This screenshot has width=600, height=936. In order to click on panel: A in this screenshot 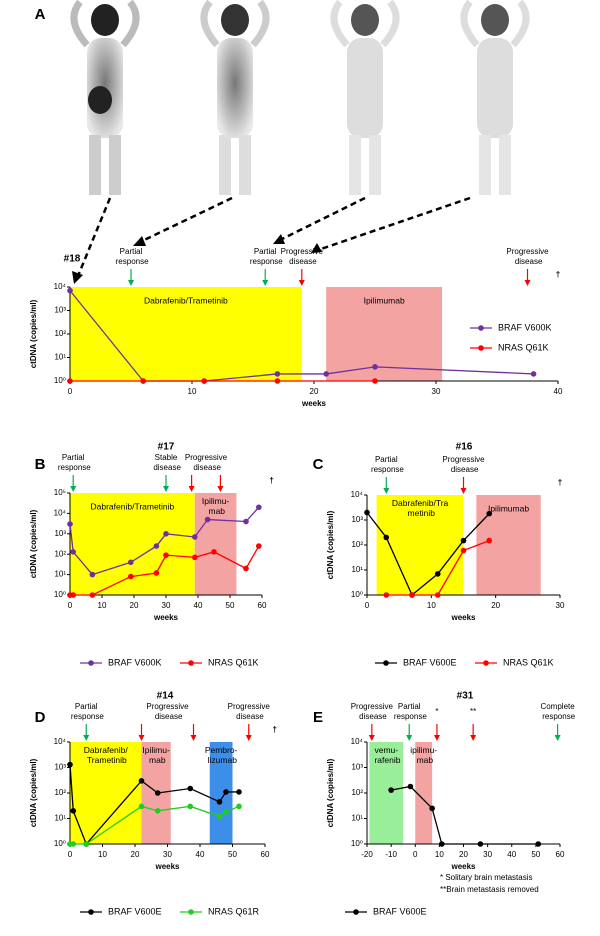, I will do `click(40, 14)`.